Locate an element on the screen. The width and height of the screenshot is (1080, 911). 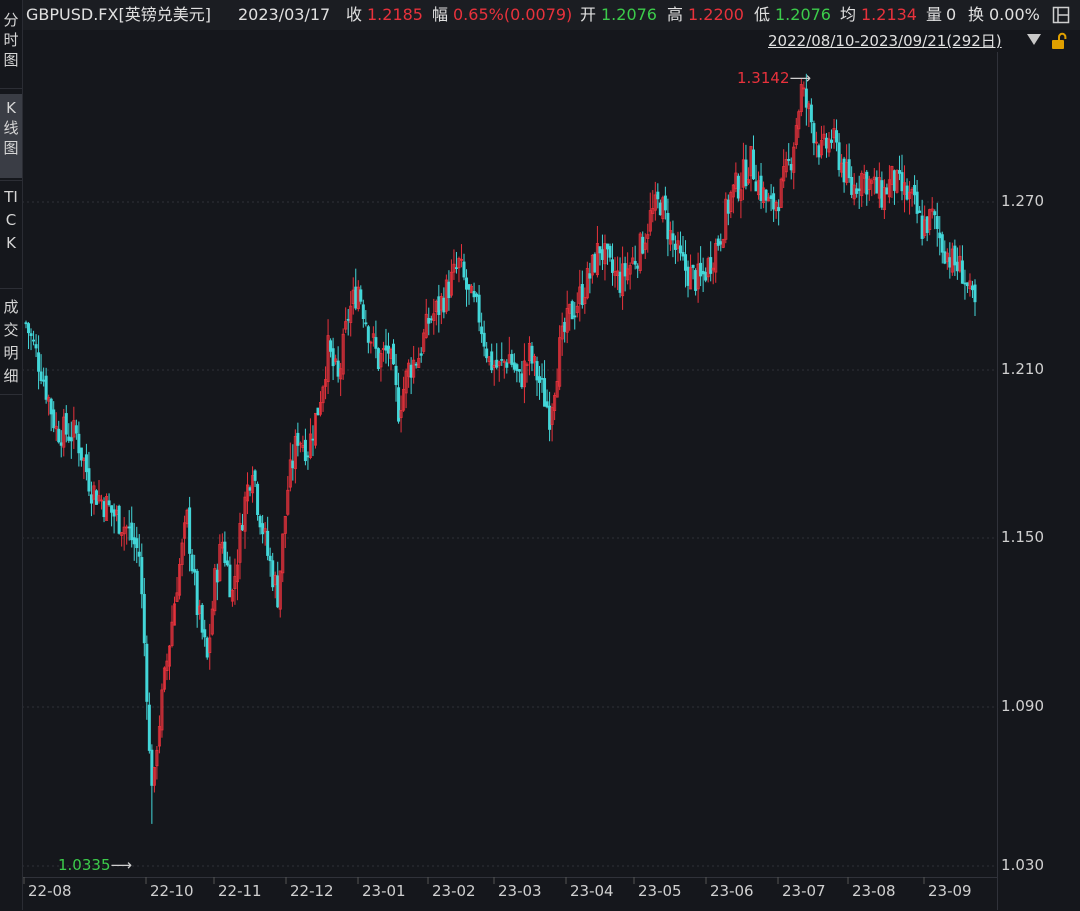
y-tick-label: 1.150 is located at coordinates (1022, 537).